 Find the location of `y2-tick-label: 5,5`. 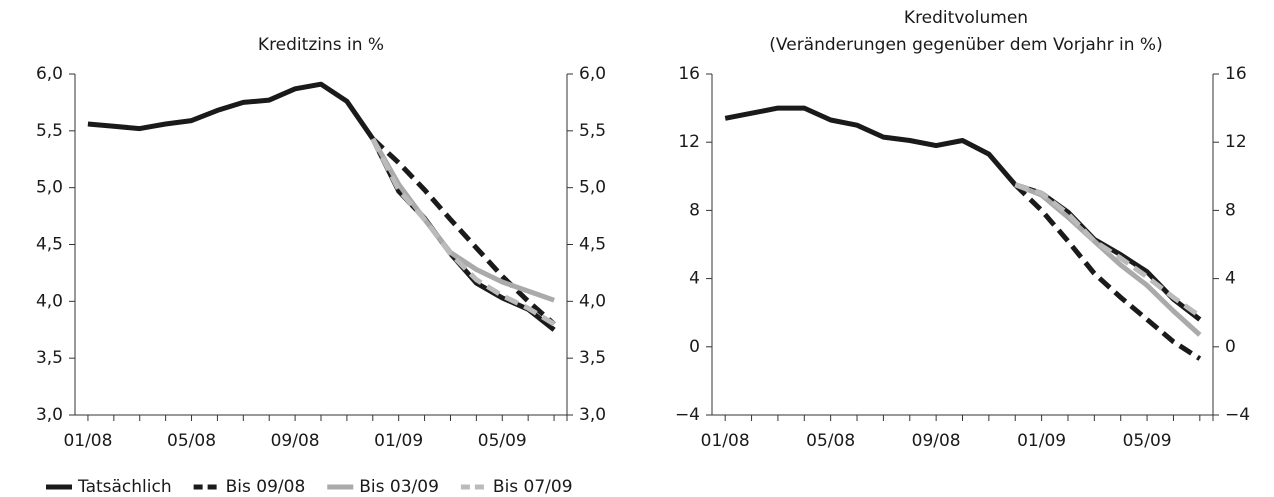

y2-tick-label: 5,5 is located at coordinates (592, 131).